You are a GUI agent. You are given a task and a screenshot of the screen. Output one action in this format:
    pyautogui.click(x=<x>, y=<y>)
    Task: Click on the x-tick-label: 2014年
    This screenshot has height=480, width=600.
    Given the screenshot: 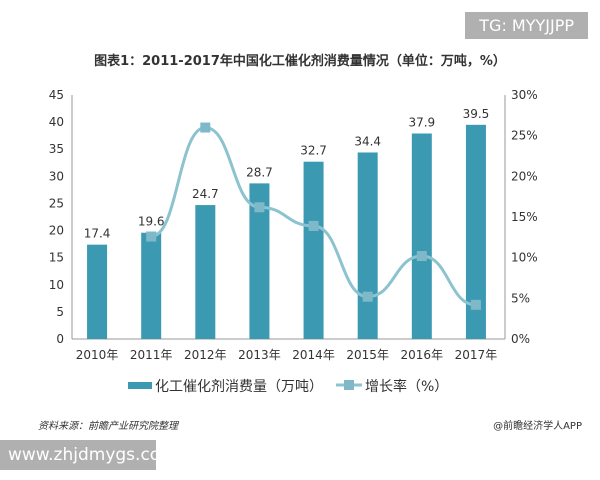 What is the action you would take?
    pyautogui.click(x=313, y=355)
    